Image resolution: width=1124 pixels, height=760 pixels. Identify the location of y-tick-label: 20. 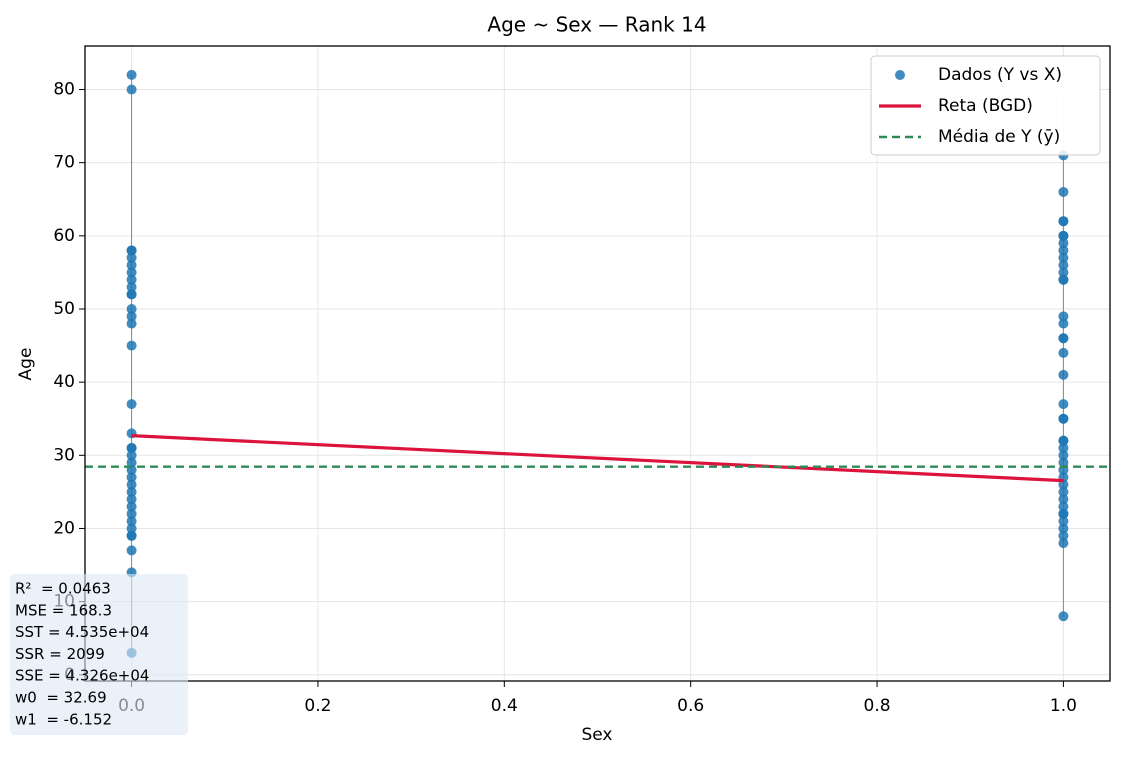
(64, 528).